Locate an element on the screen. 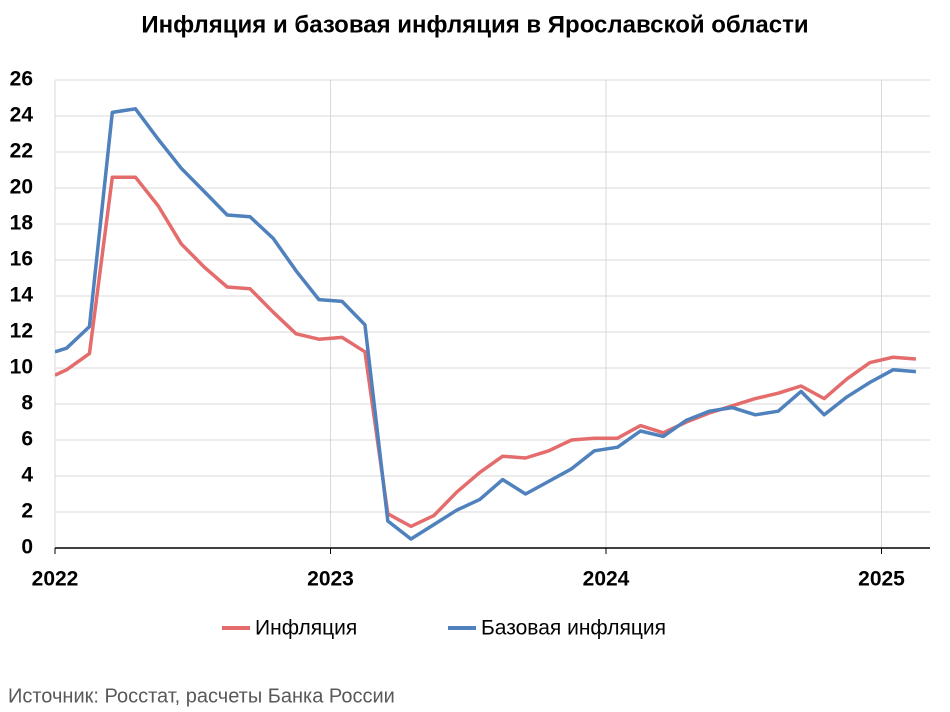 The width and height of the screenshot is (950, 712). y-tick-label: 14 is located at coordinates (22, 295).